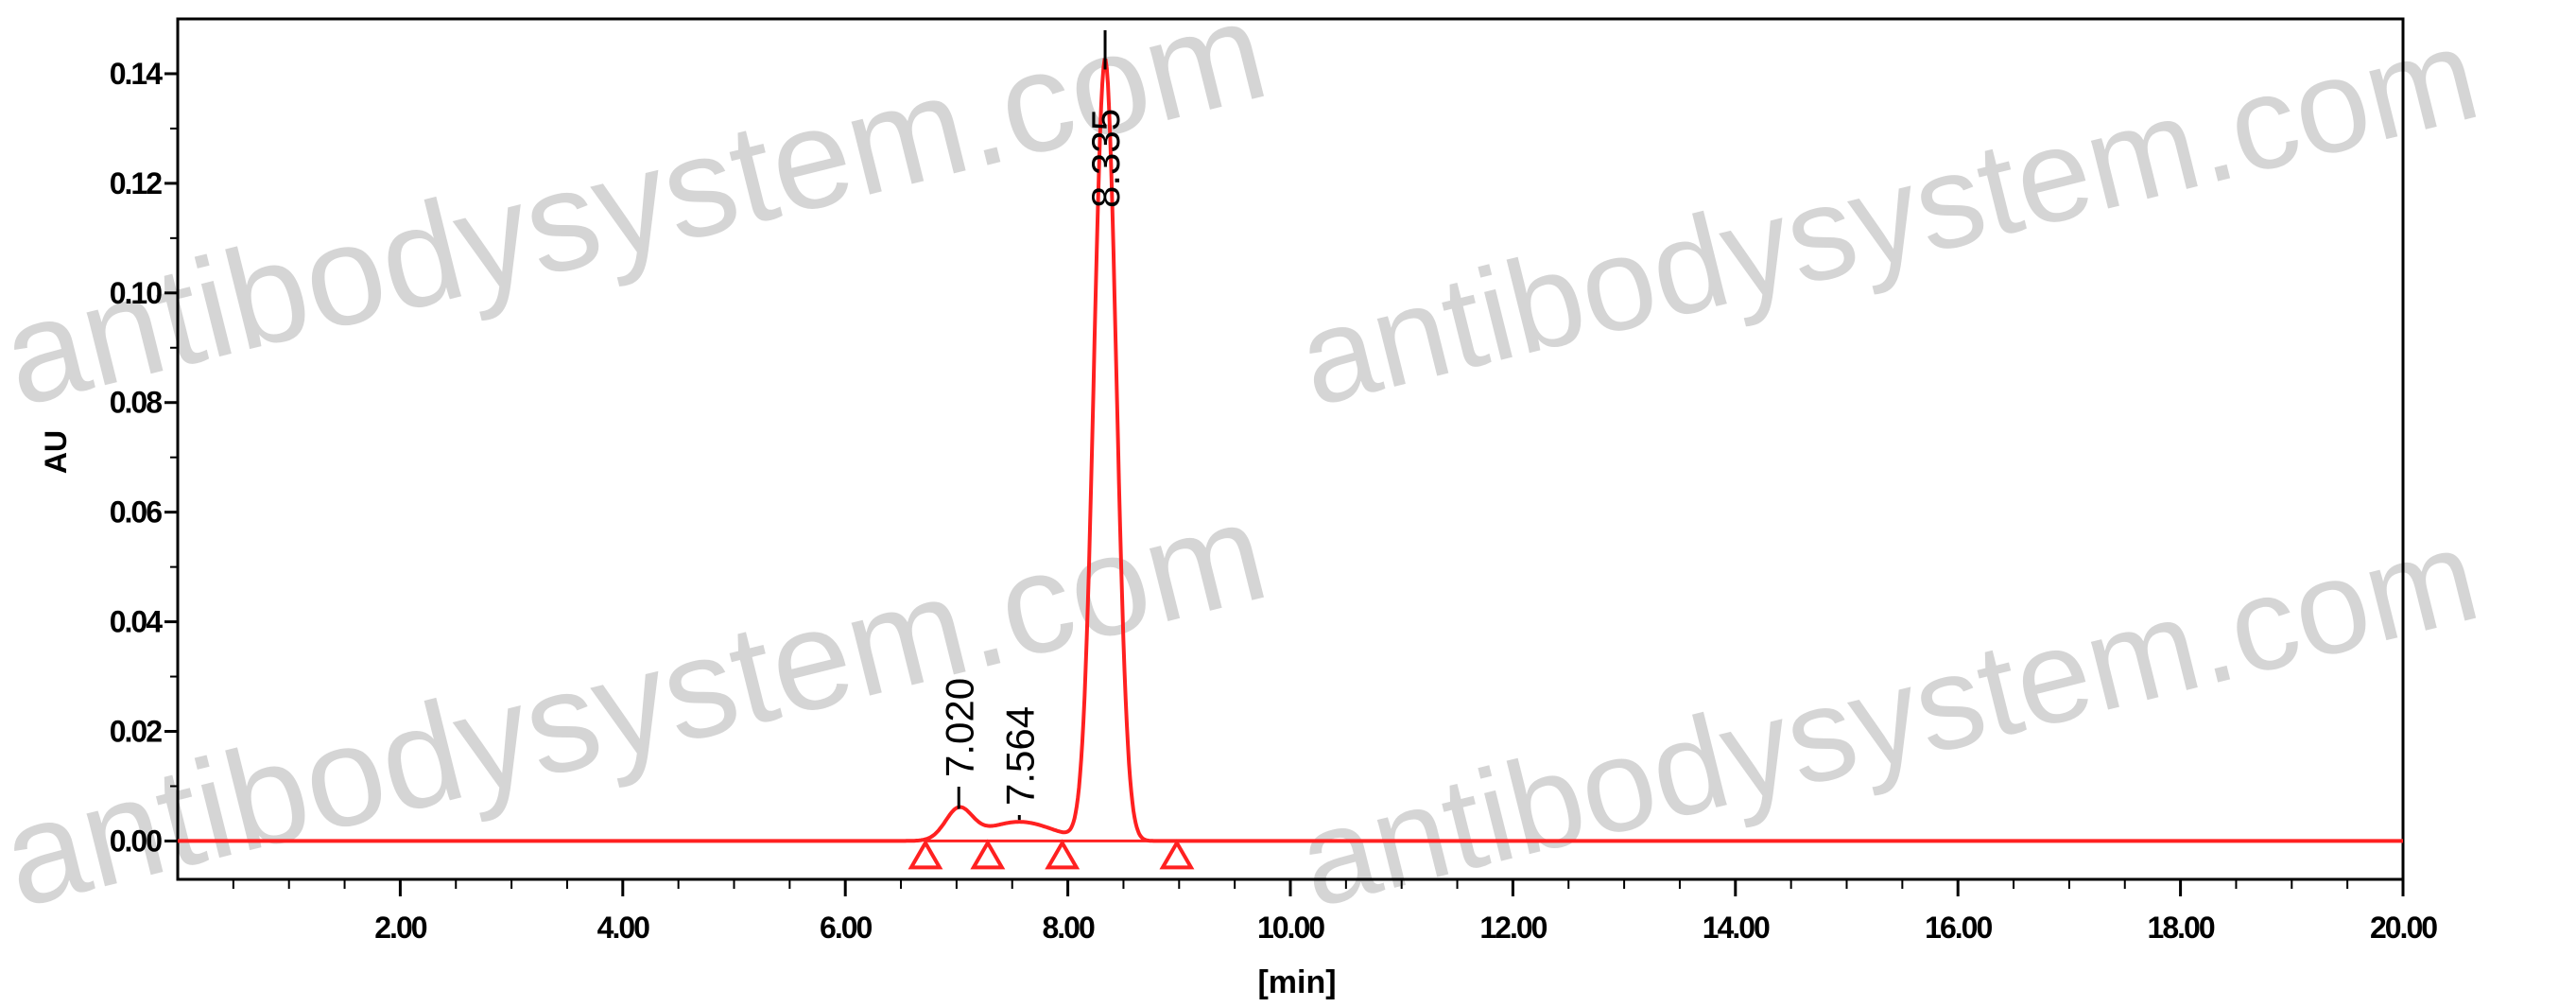  I want to click on y-tick-label: 0.12, so click(136, 183).